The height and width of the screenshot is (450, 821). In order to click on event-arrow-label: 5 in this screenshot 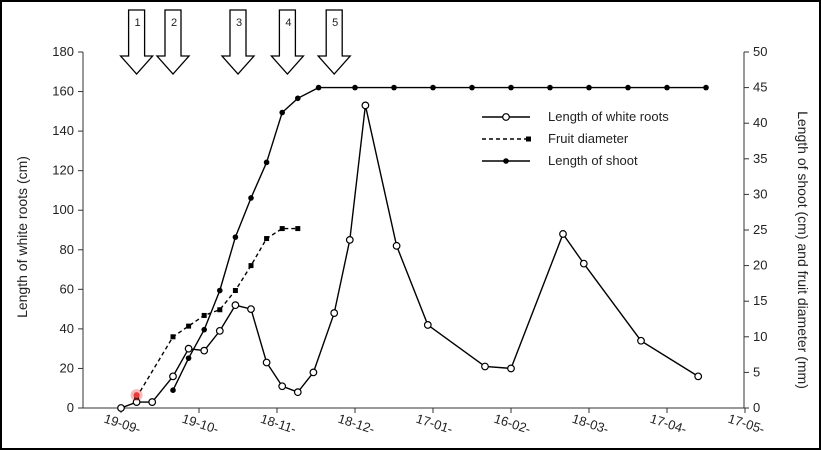, I will do `click(335, 23)`.